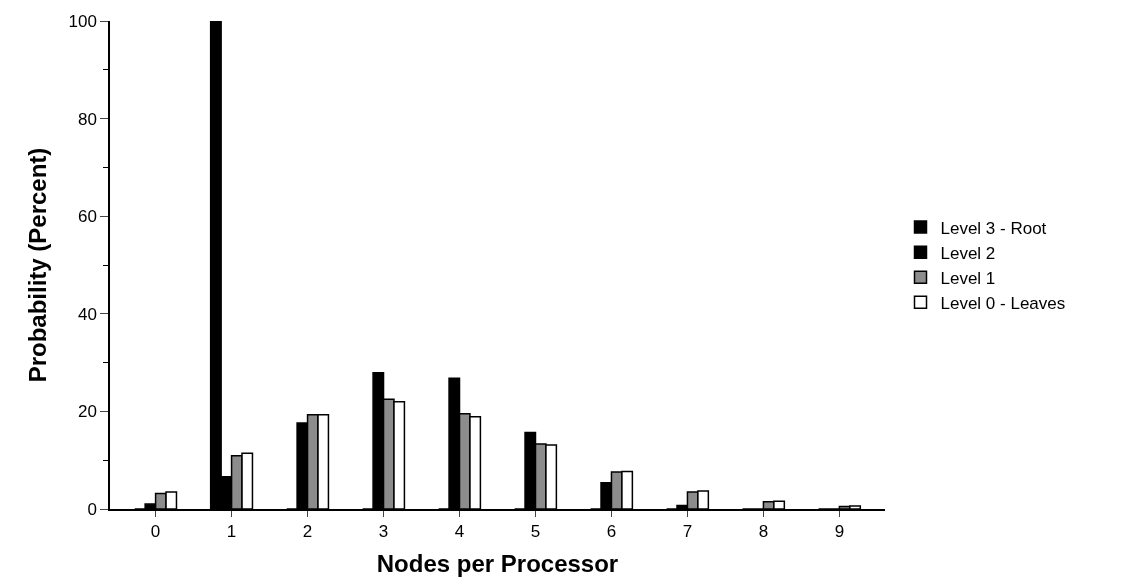 Image resolution: width=1125 pixels, height=585 pixels. What do you see at coordinates (82, 21) in the screenshot?
I see `y-tick-label: 100` at bounding box center [82, 21].